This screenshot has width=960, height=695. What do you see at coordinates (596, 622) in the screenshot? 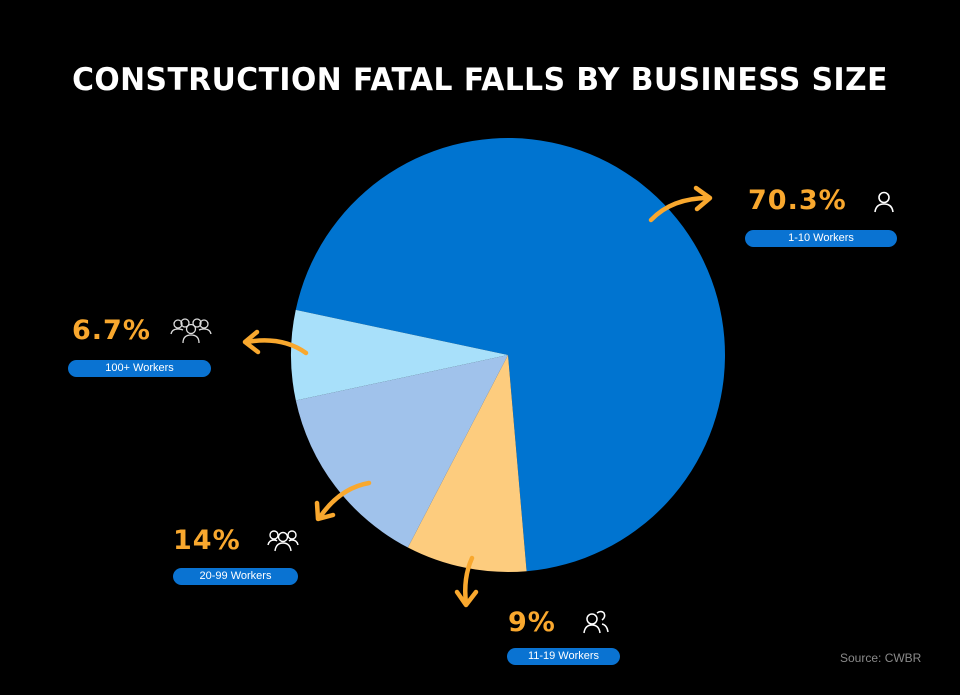
I see `pair-icon` at bounding box center [596, 622].